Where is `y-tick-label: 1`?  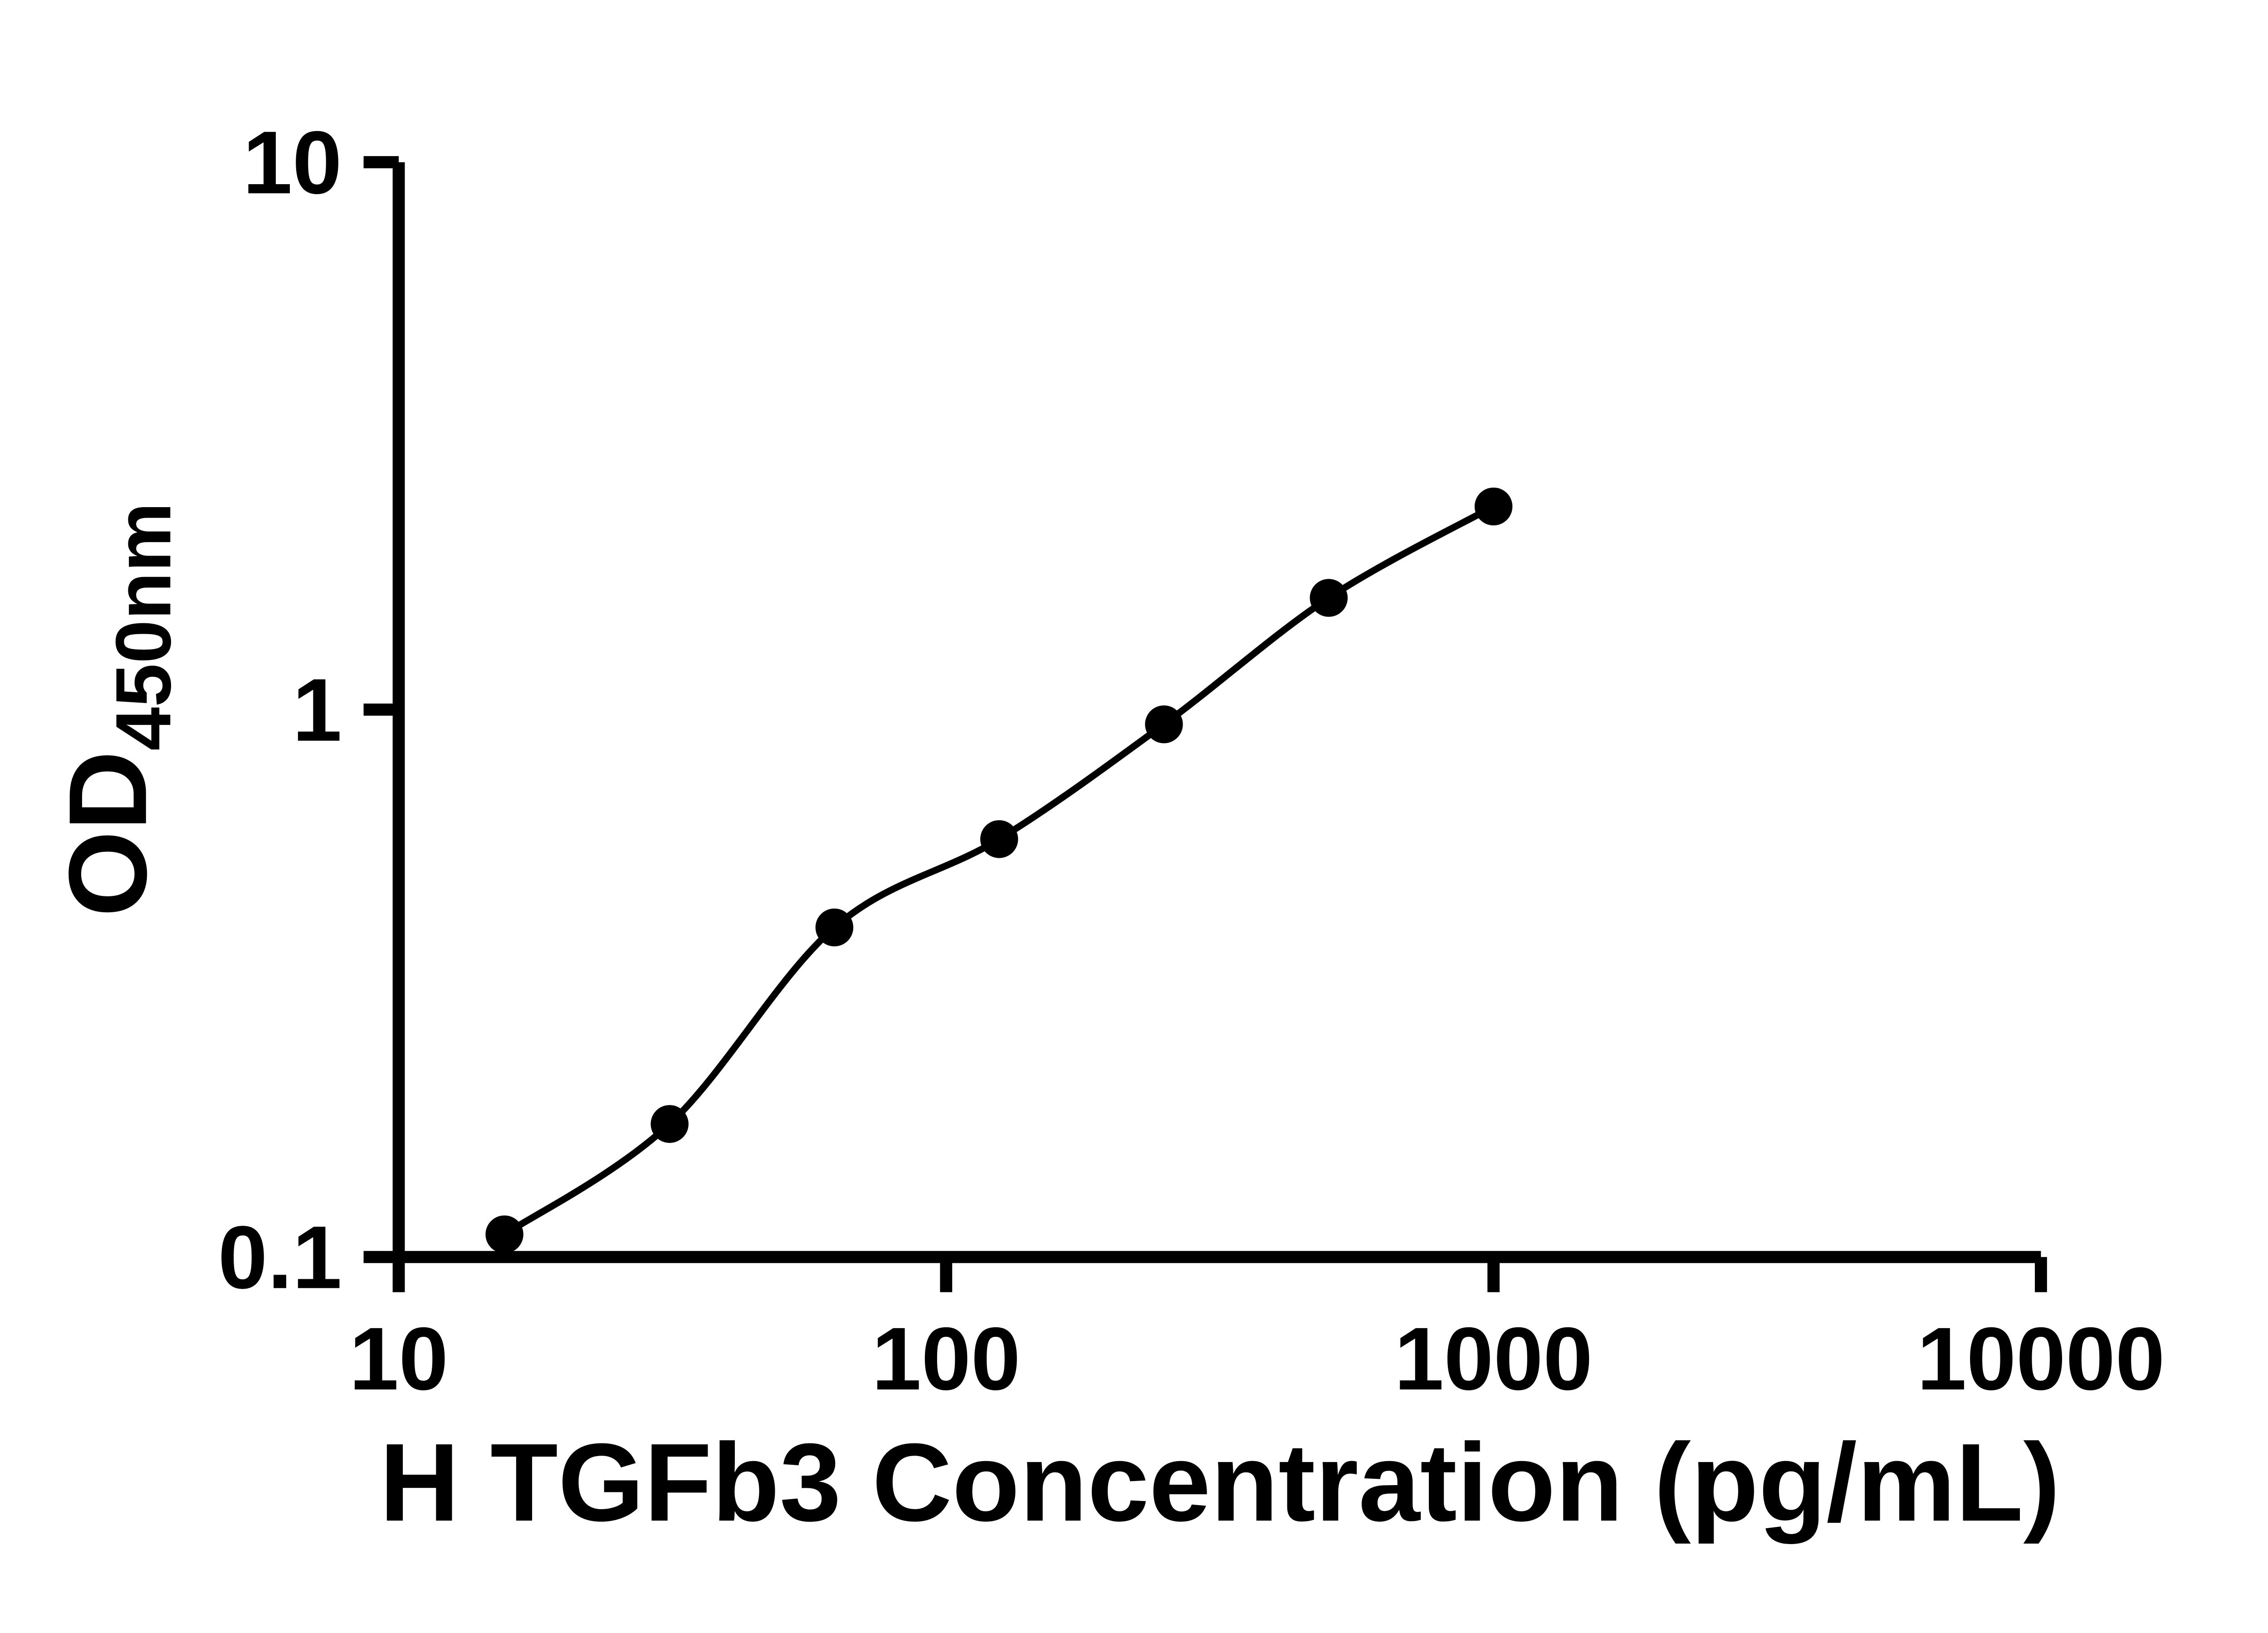
y-tick-label: 1 is located at coordinates (318, 710).